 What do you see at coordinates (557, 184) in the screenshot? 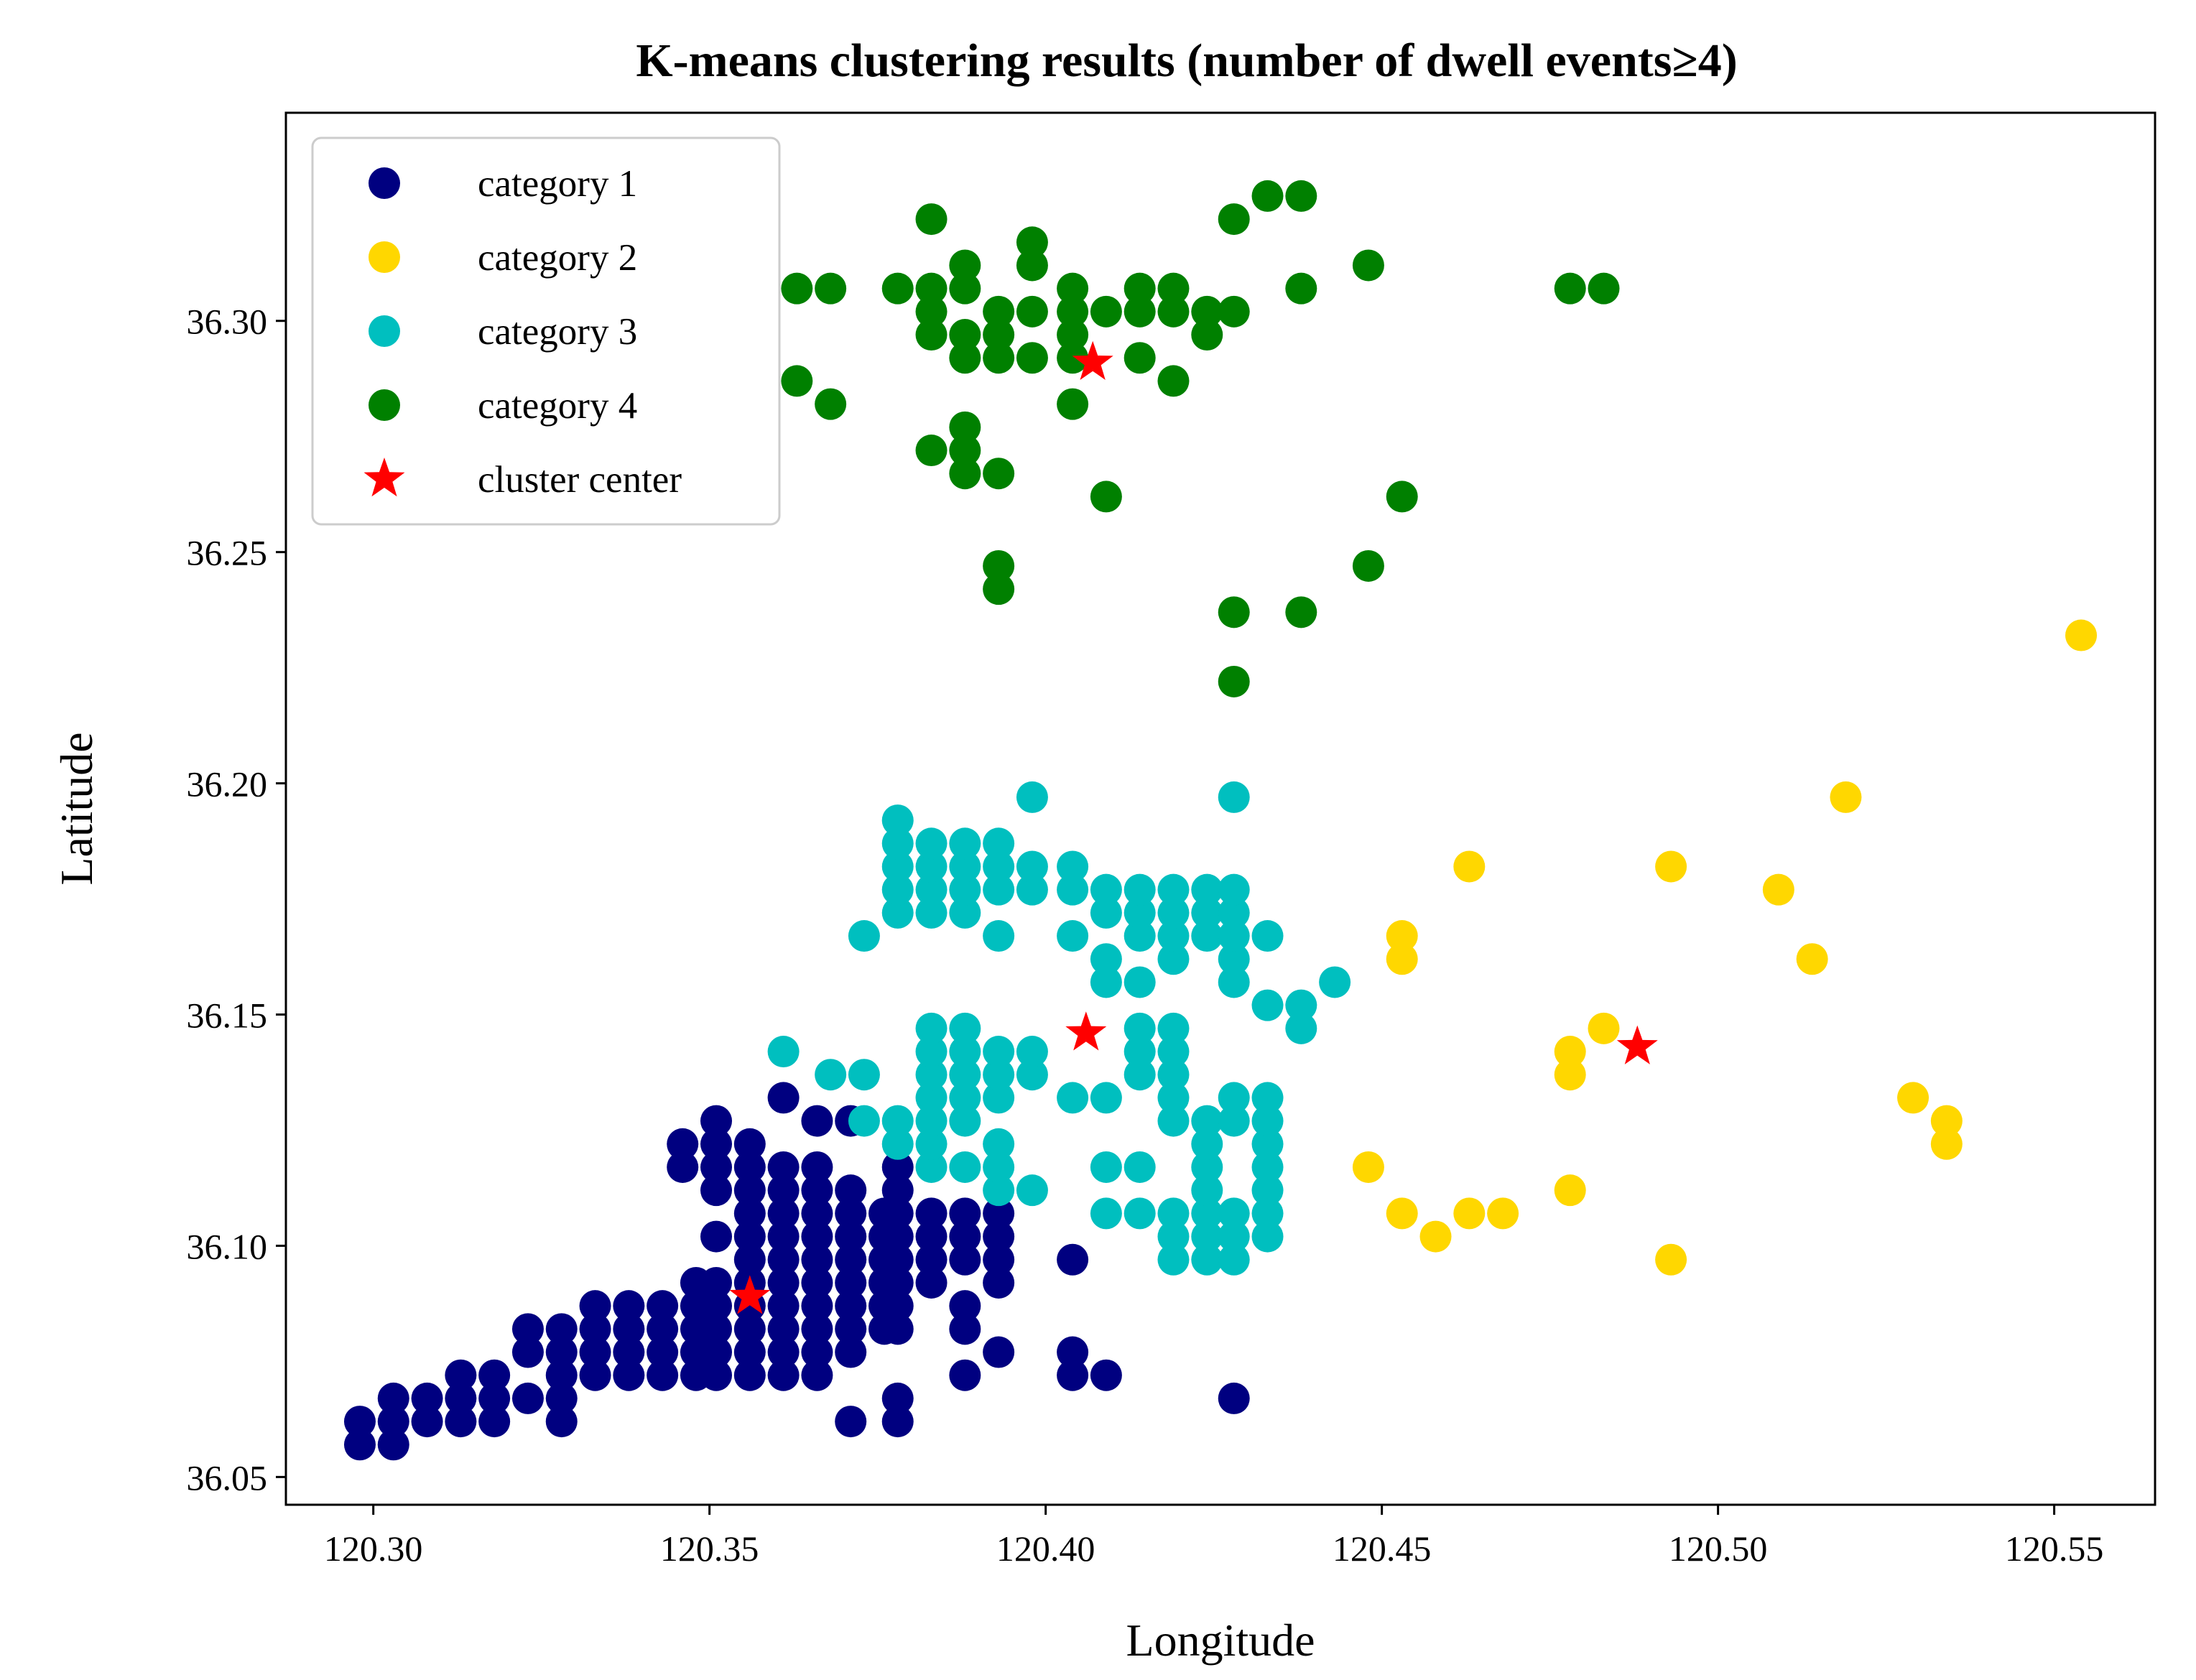
I see `legend-label: category 1` at bounding box center [557, 184].